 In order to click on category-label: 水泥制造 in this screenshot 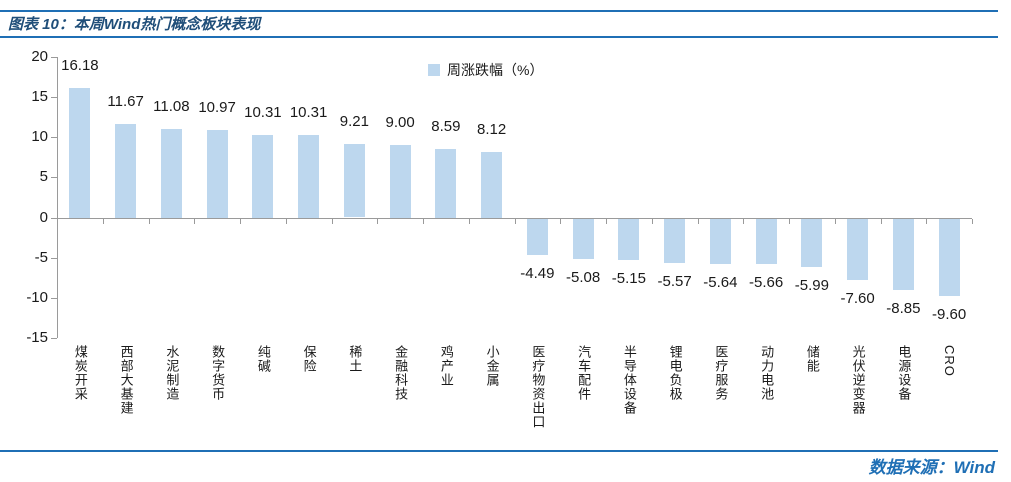, I will do `click(172, 373)`.